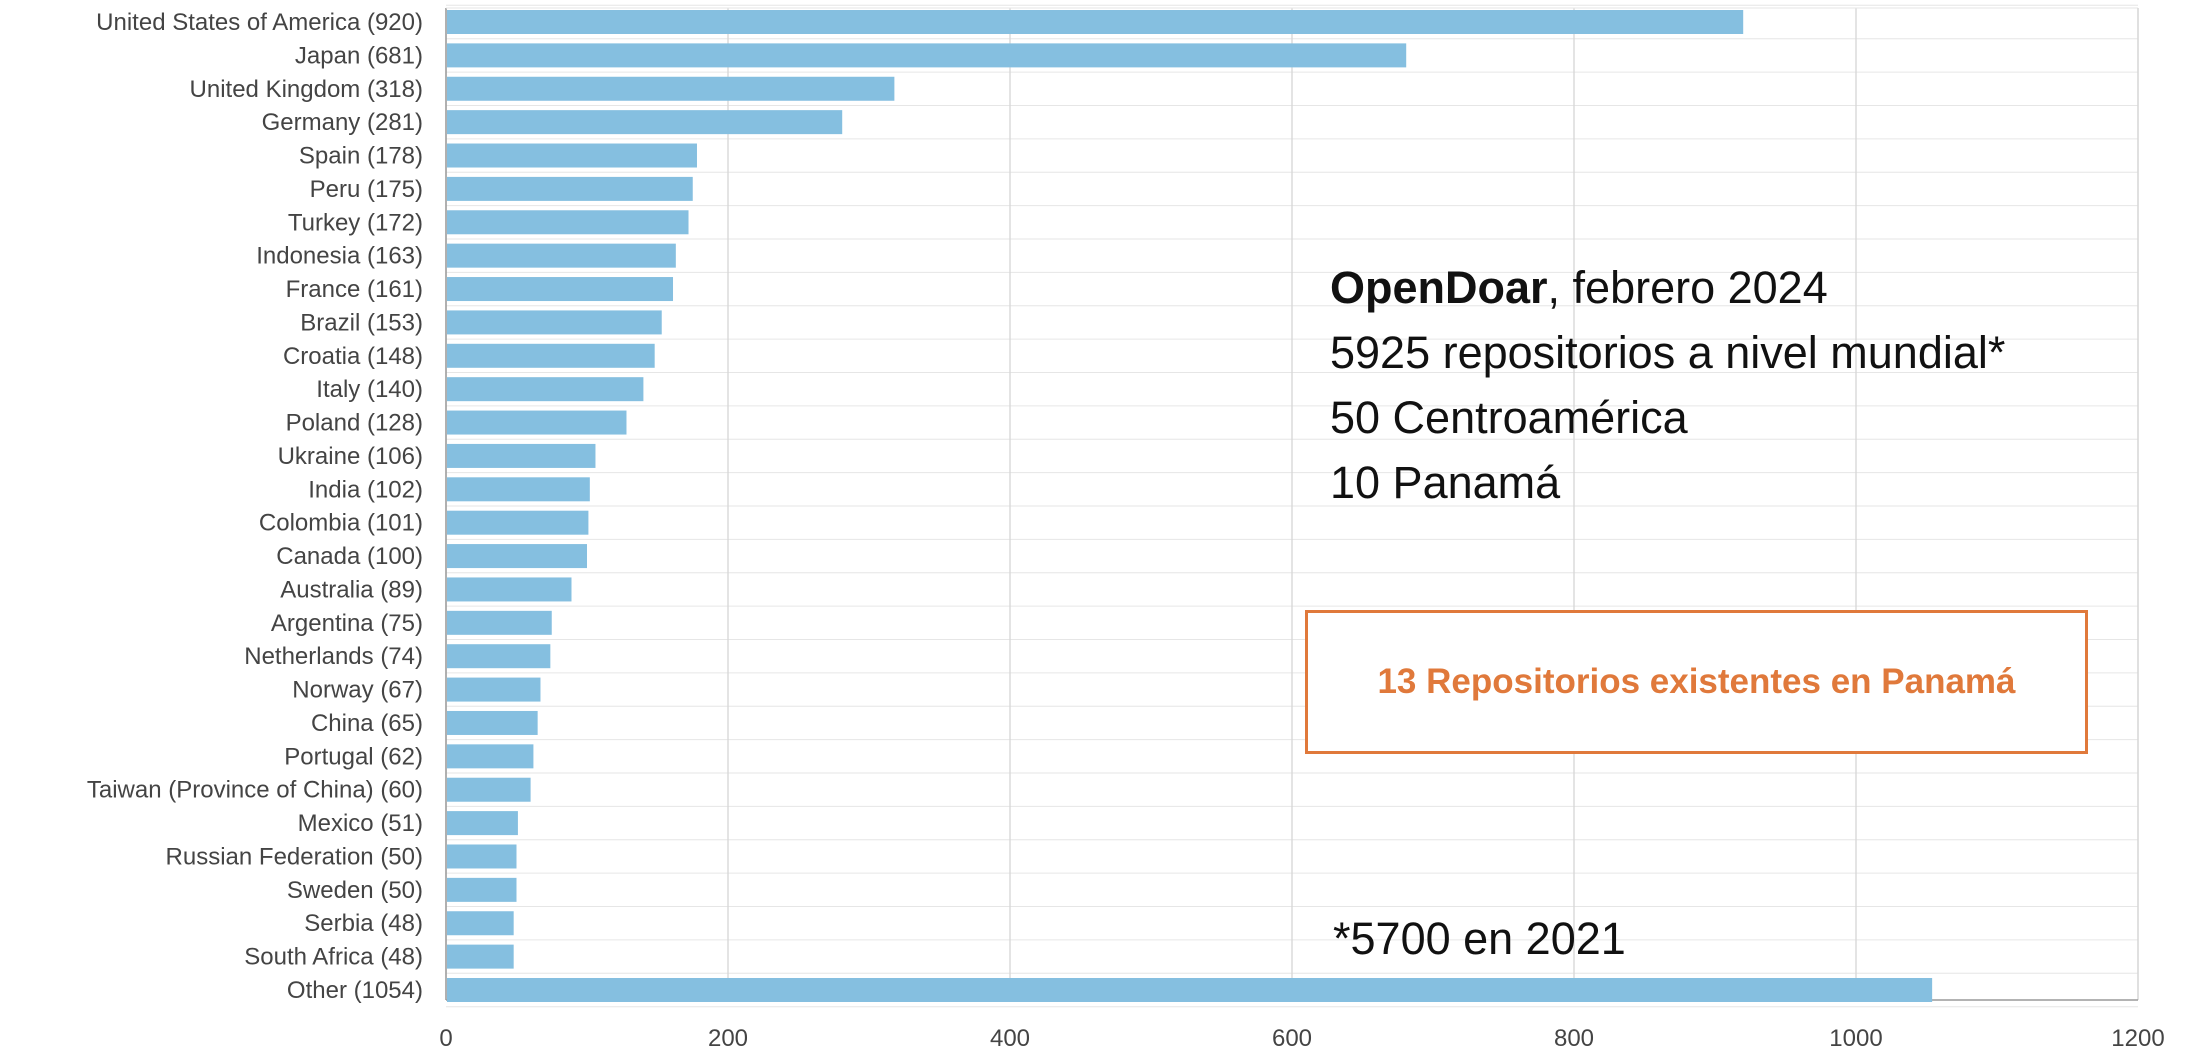 This screenshot has width=2193, height=1050. I want to click on category-label: Argentina (75), so click(347, 623).